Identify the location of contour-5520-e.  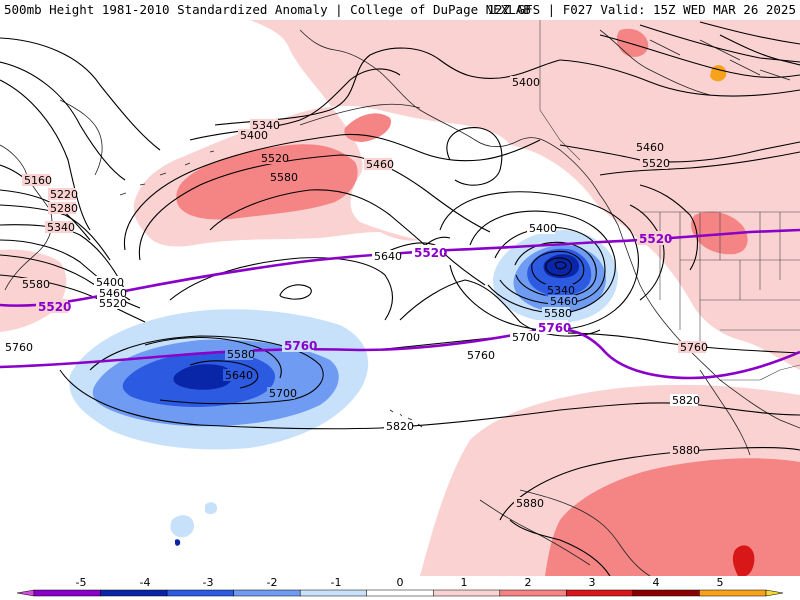
(699, 163).